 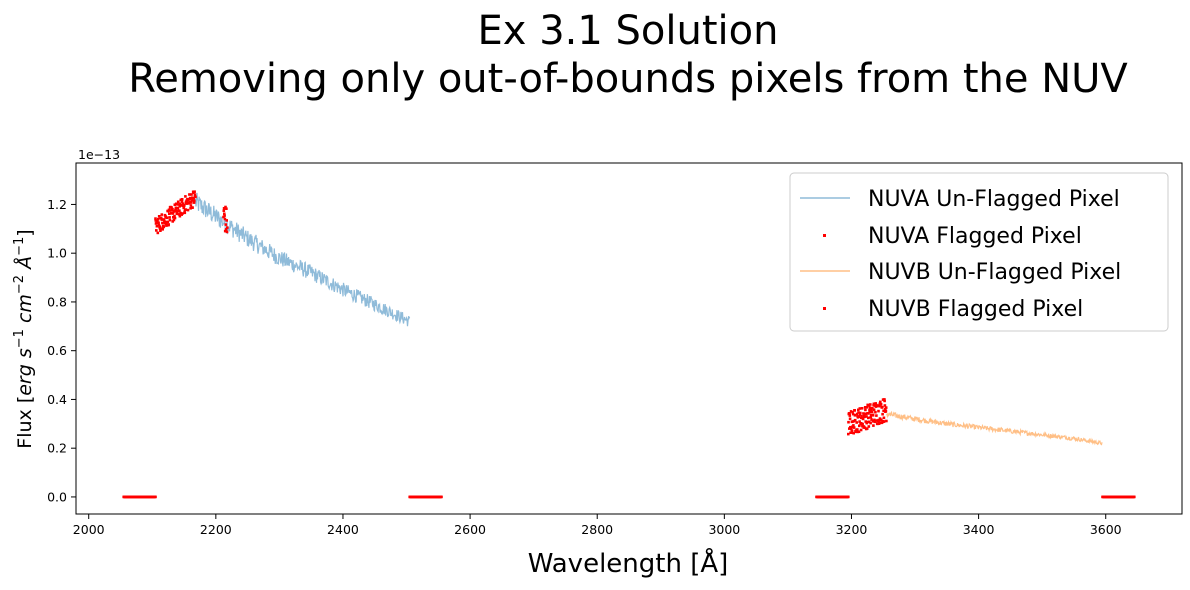 I want to click on y-tick-label: 0.4, so click(x=57, y=399).